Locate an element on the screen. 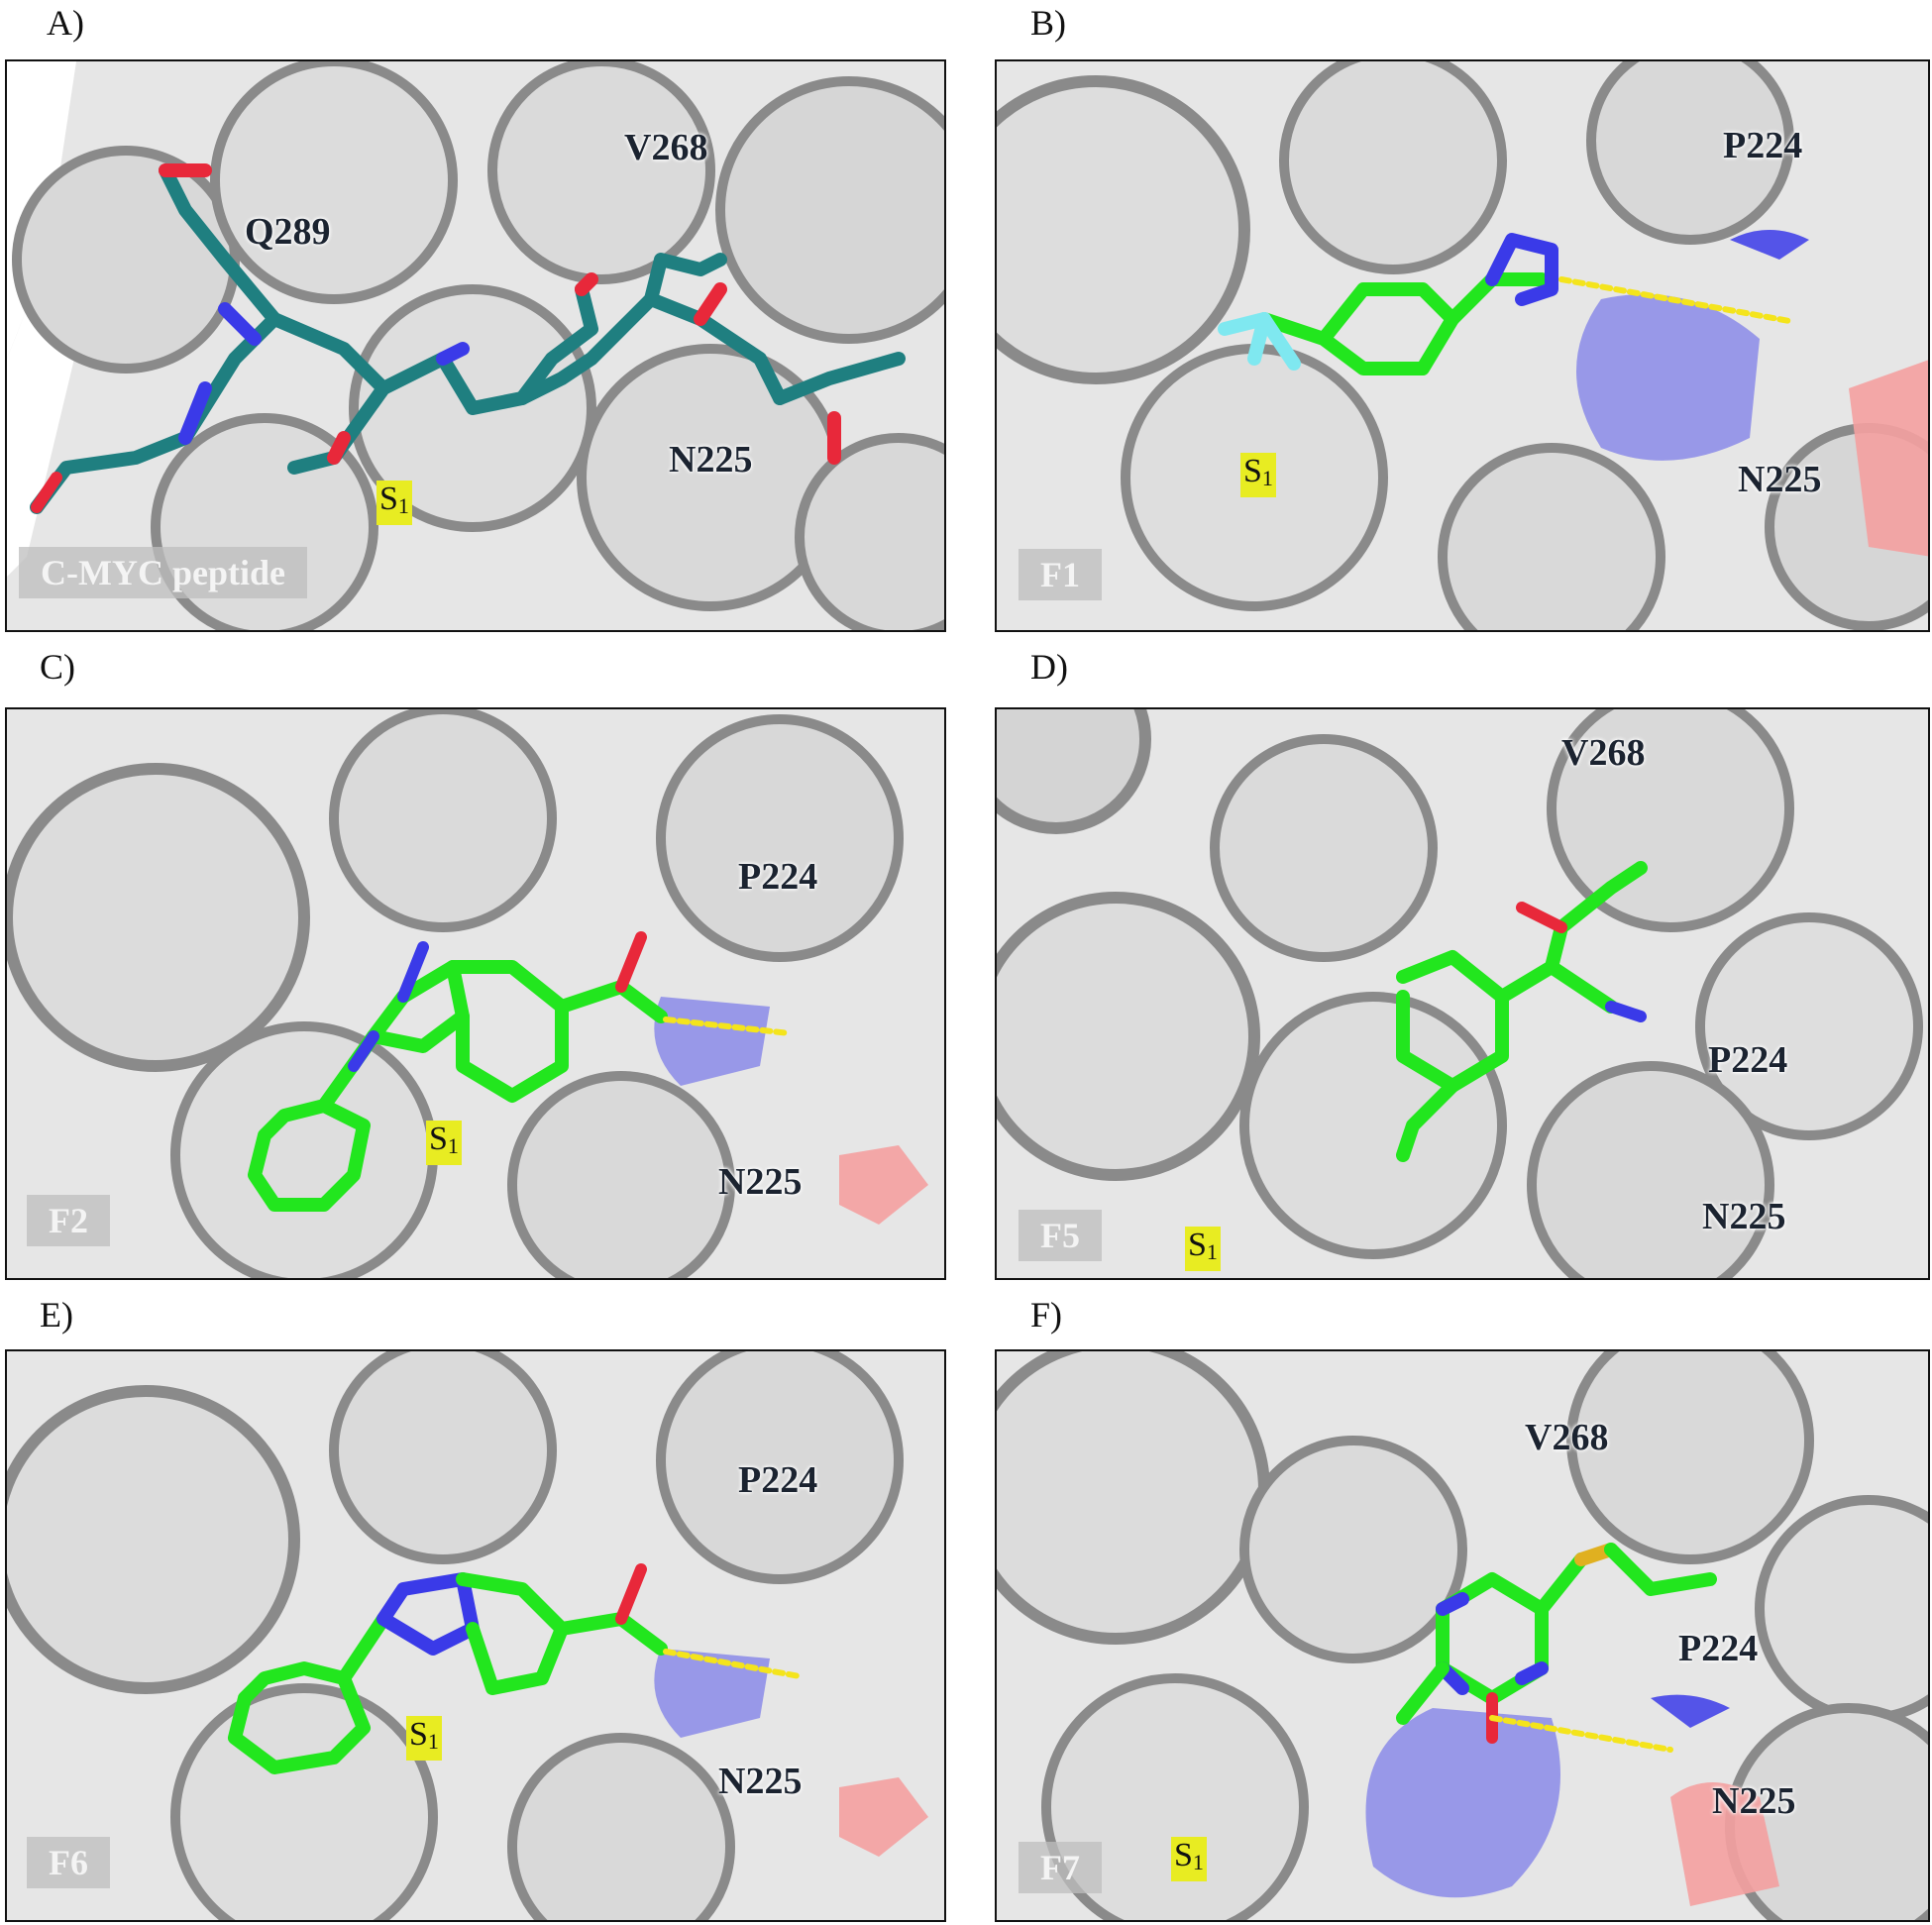 Image resolution: width=1932 pixels, height=1925 pixels. panel-name-badge: F7 is located at coordinates (1060, 1868).